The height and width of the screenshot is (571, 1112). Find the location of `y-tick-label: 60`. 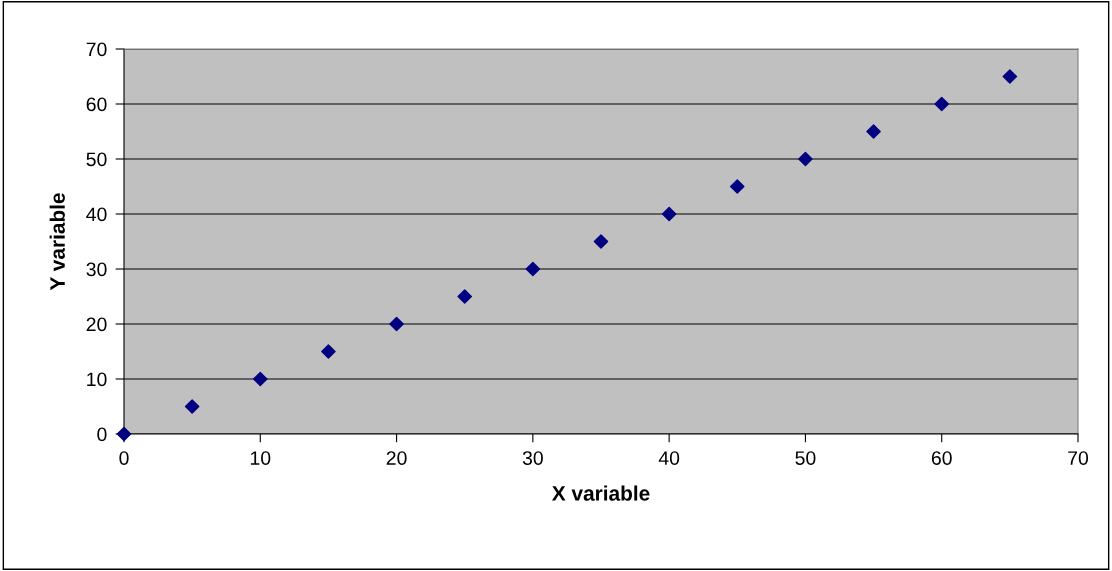

y-tick-label: 60 is located at coordinates (96, 104).